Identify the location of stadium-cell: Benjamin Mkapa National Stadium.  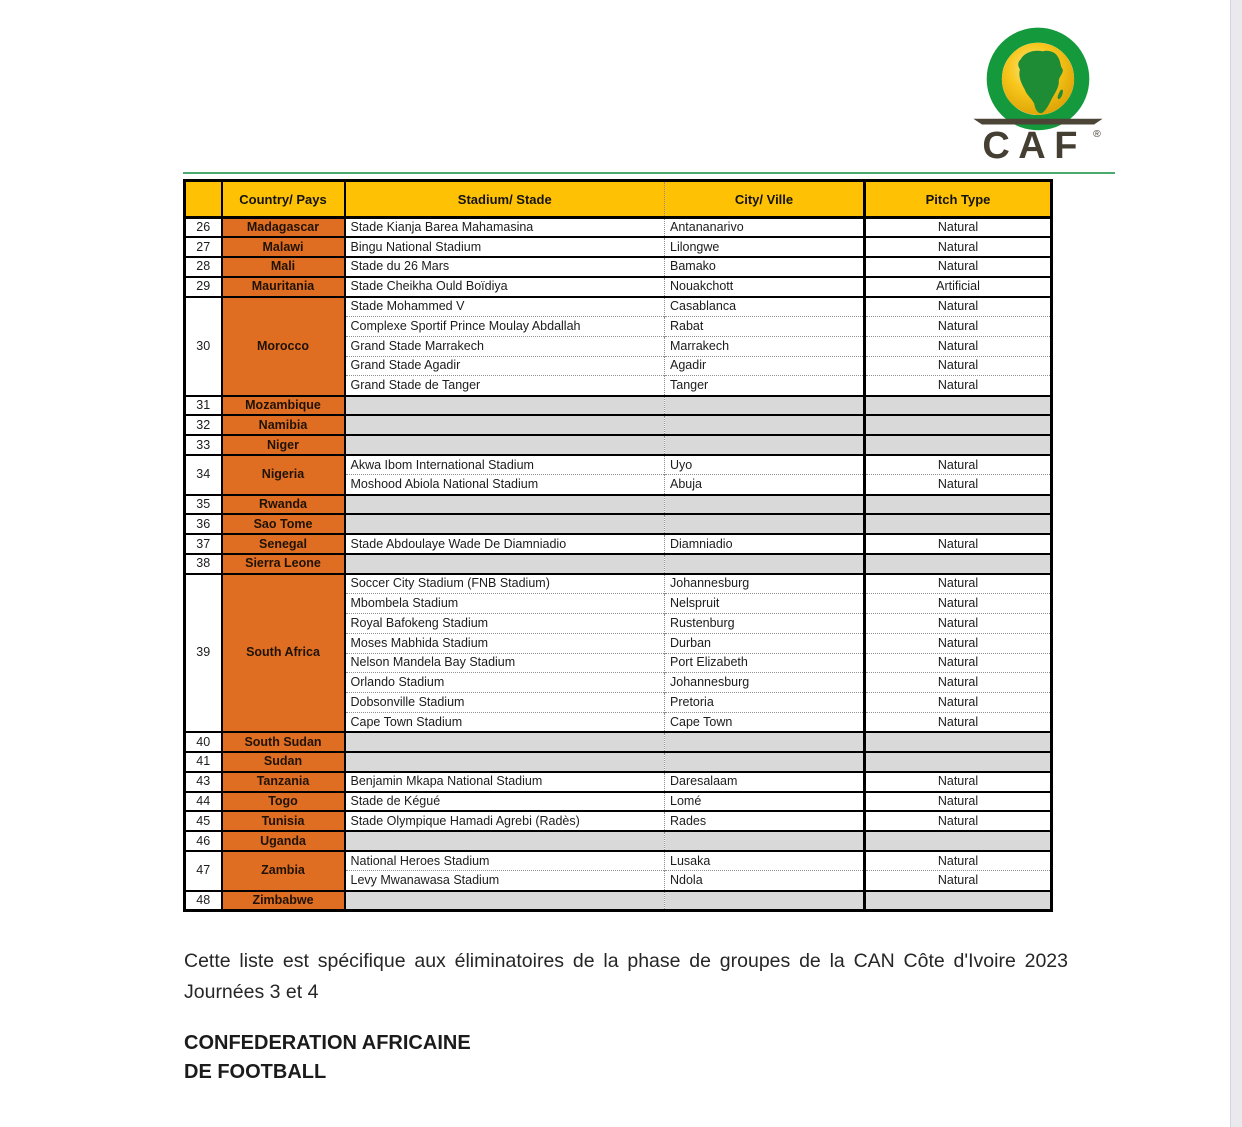
(504, 781).